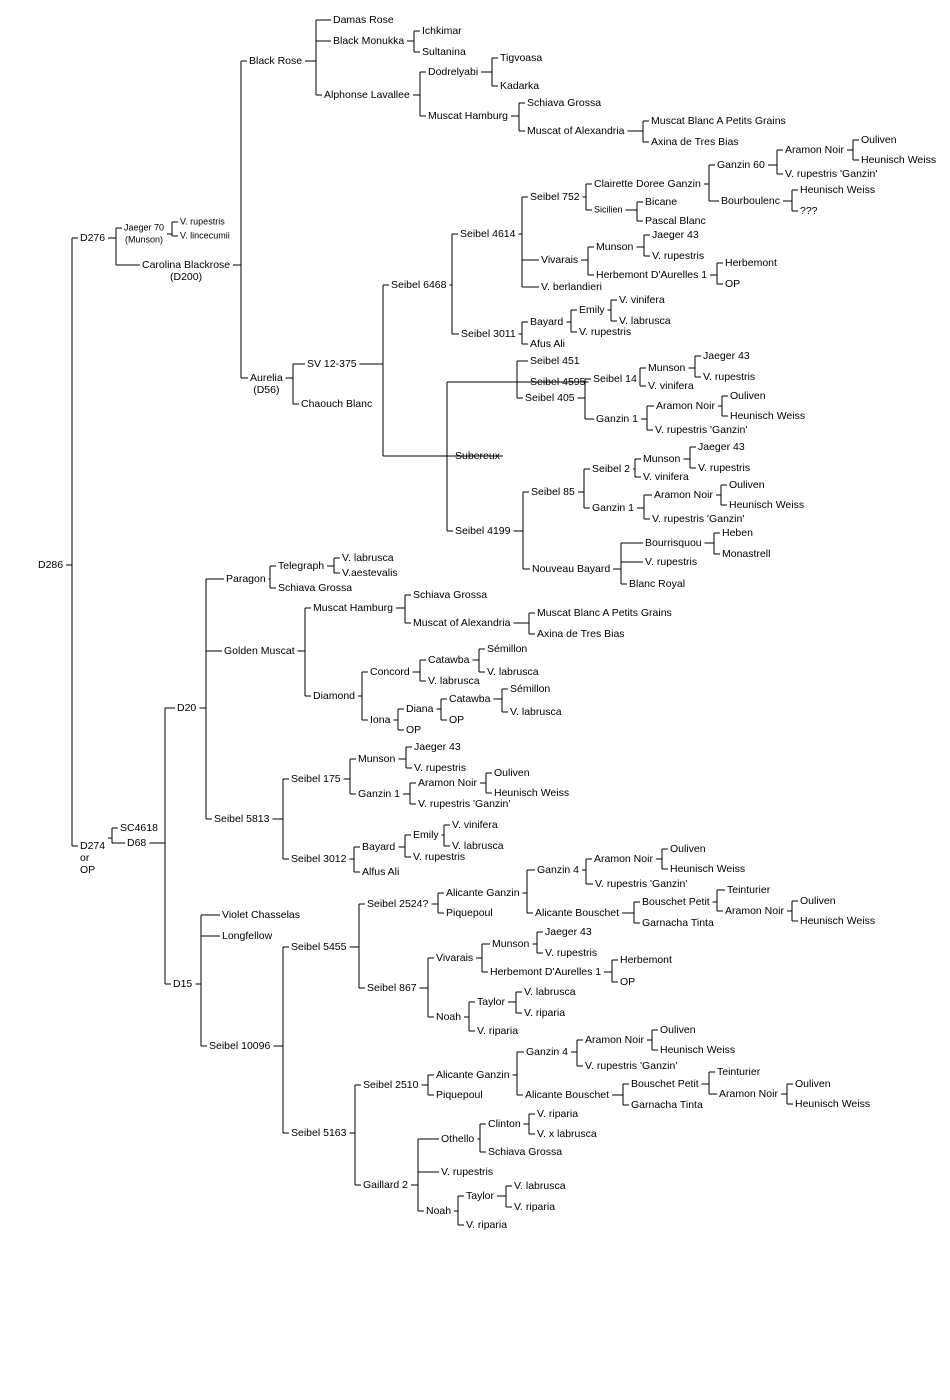 The width and height of the screenshot is (950, 1400). What do you see at coordinates (751, 263) in the screenshot?
I see `node-herbemont: Herbemont` at bounding box center [751, 263].